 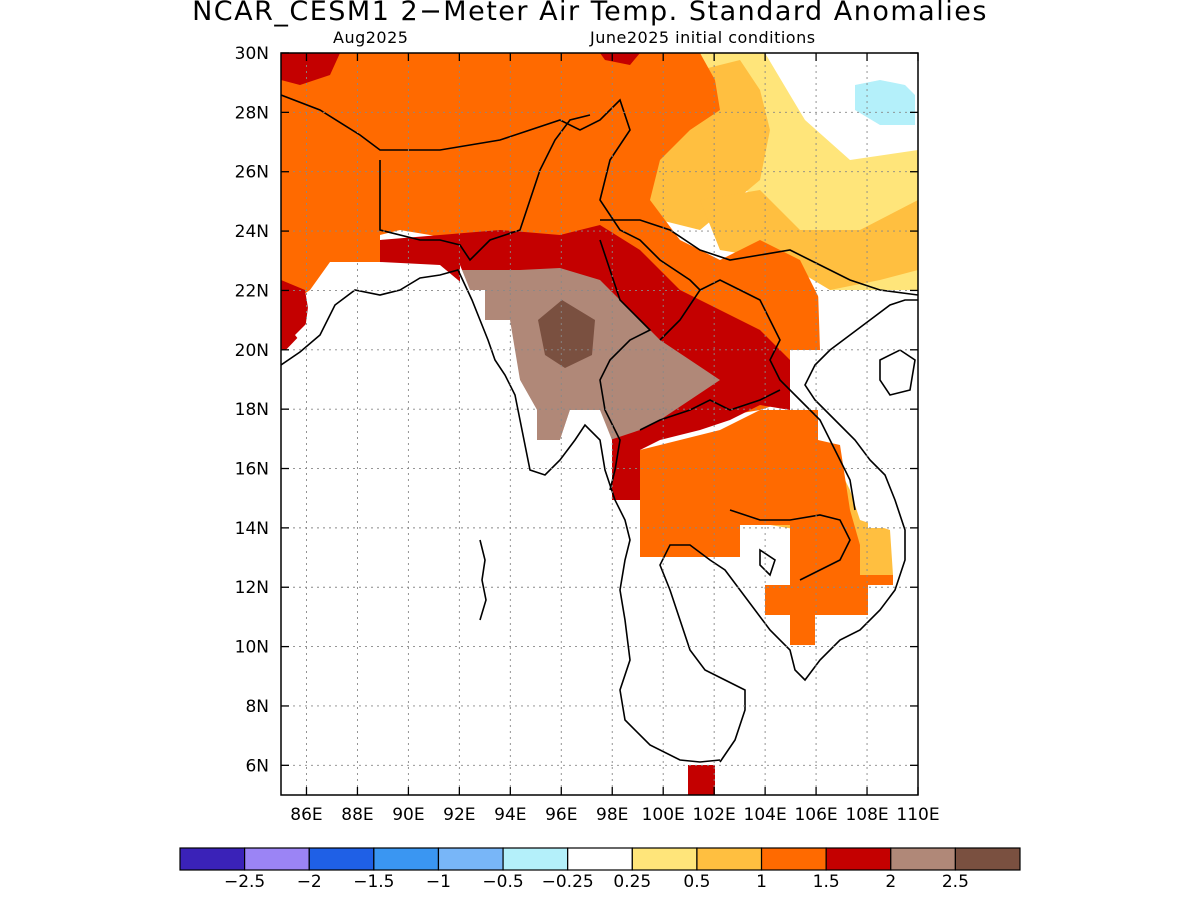 I want to click on tick-label-lon: 86E, so click(x=306, y=815).